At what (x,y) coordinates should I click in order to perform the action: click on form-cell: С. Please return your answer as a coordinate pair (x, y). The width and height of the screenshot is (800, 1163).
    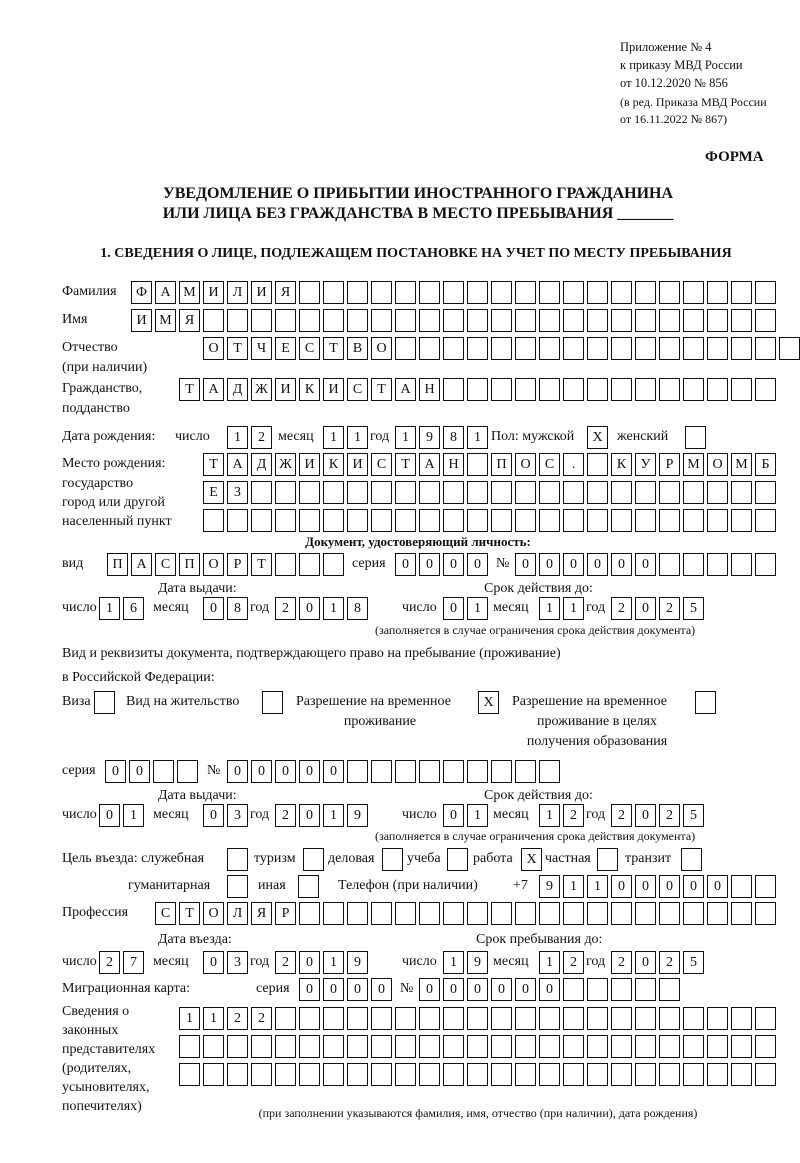
    Looking at the image, I should click on (309, 348).